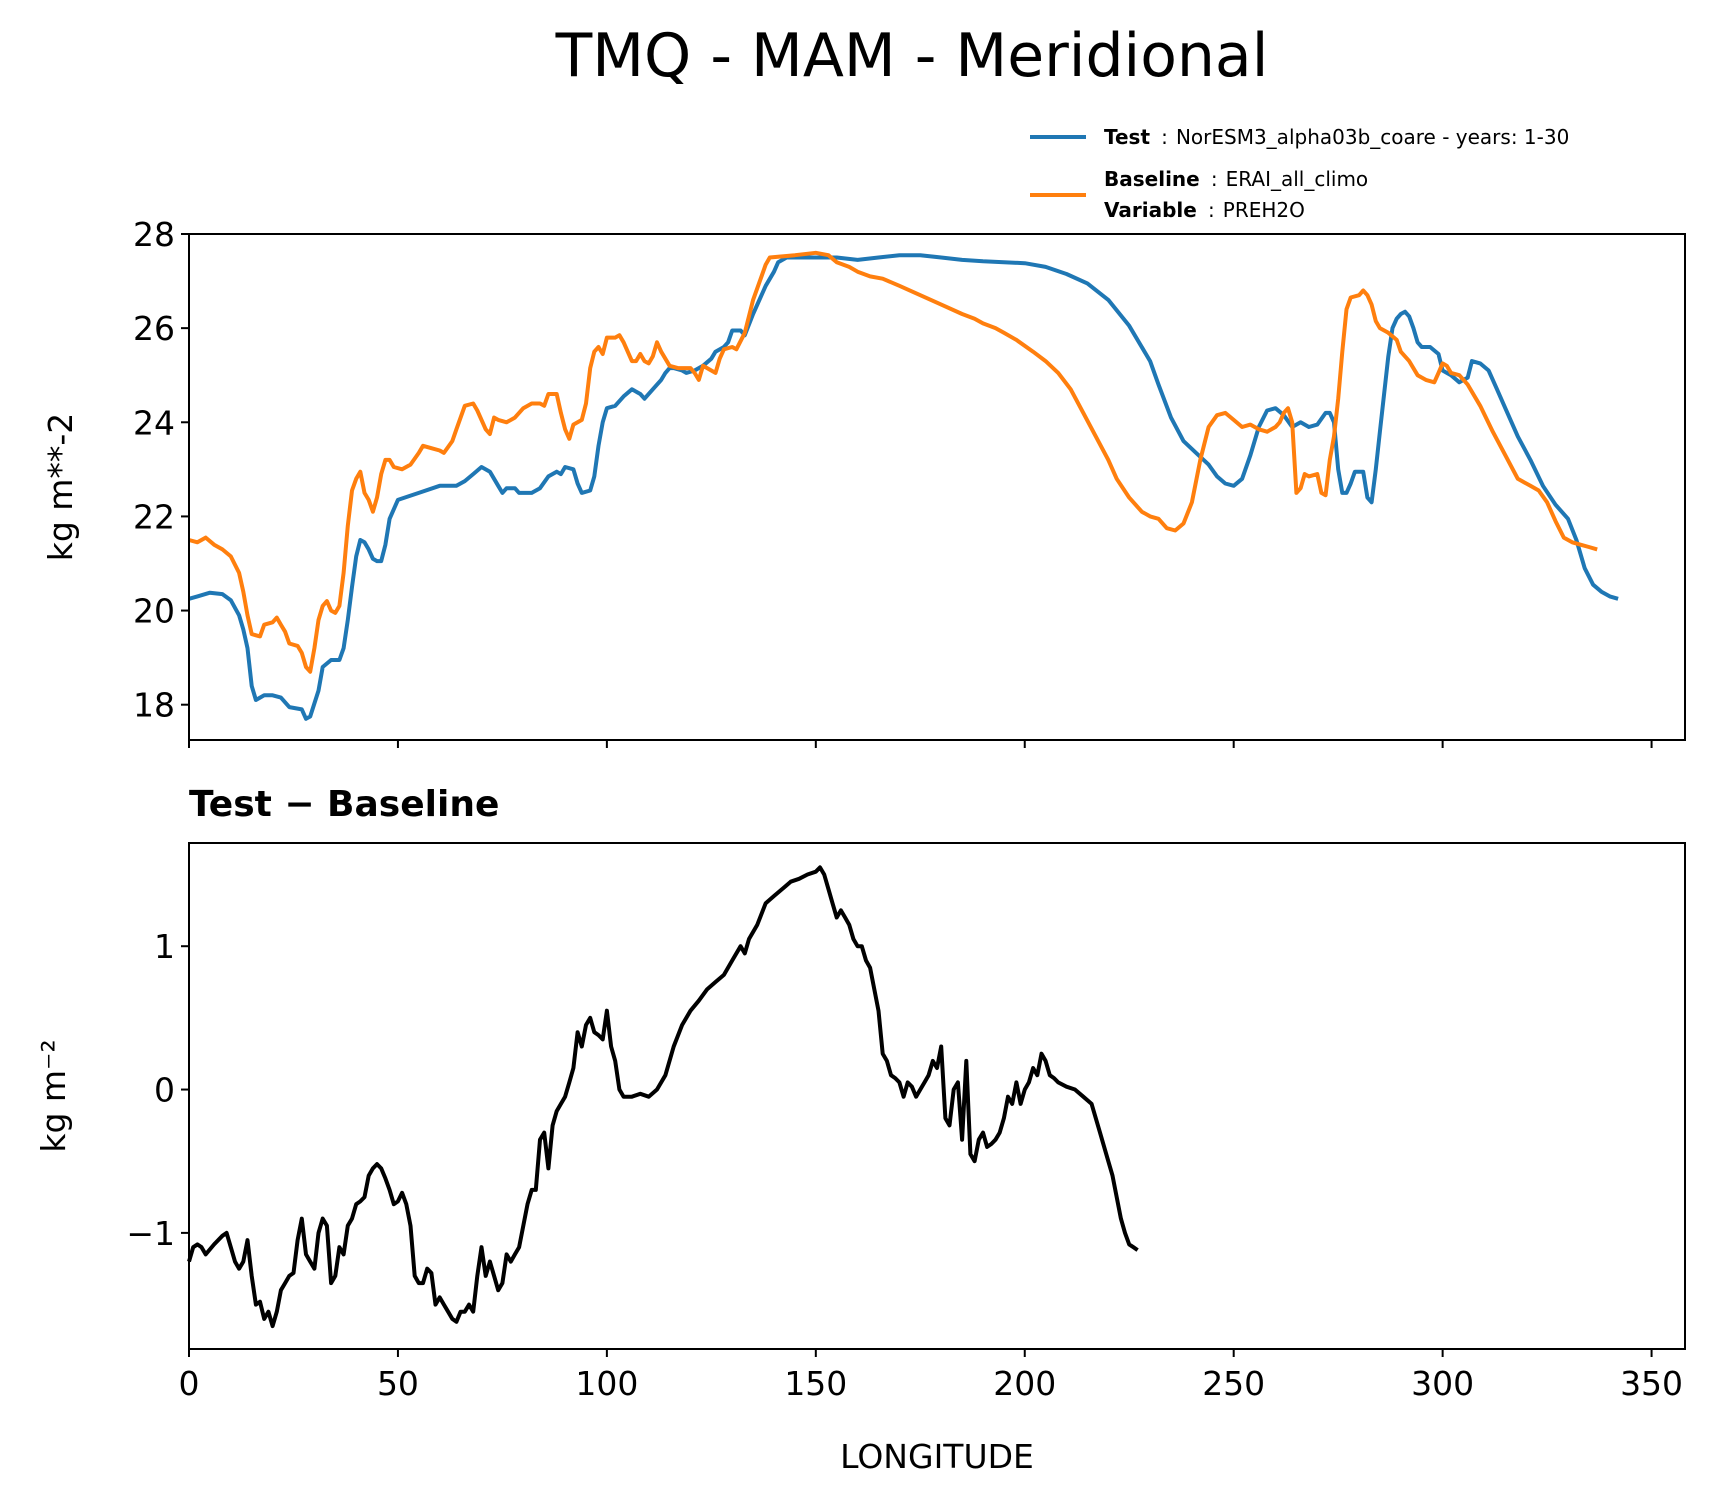 The height and width of the screenshot is (1496, 1709). Describe the element at coordinates (154, 705) in the screenshot. I see `top-ytick-label: 18` at that location.